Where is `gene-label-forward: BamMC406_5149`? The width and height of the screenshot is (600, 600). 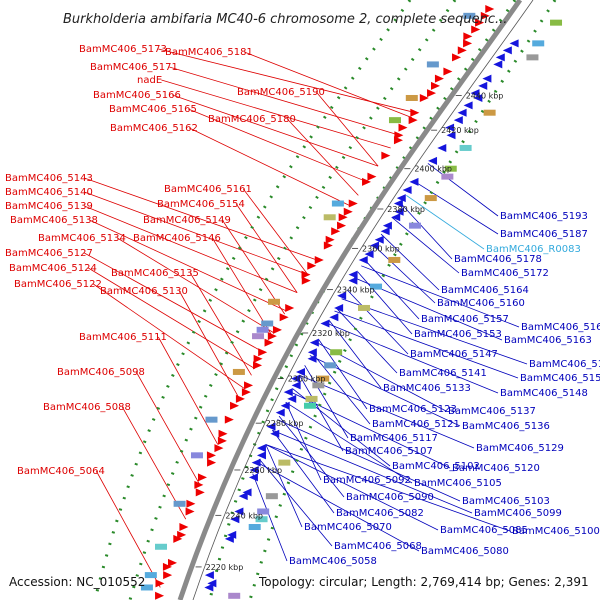
gene-label-forward: BamMC406_5149 is located at coordinates (187, 220).